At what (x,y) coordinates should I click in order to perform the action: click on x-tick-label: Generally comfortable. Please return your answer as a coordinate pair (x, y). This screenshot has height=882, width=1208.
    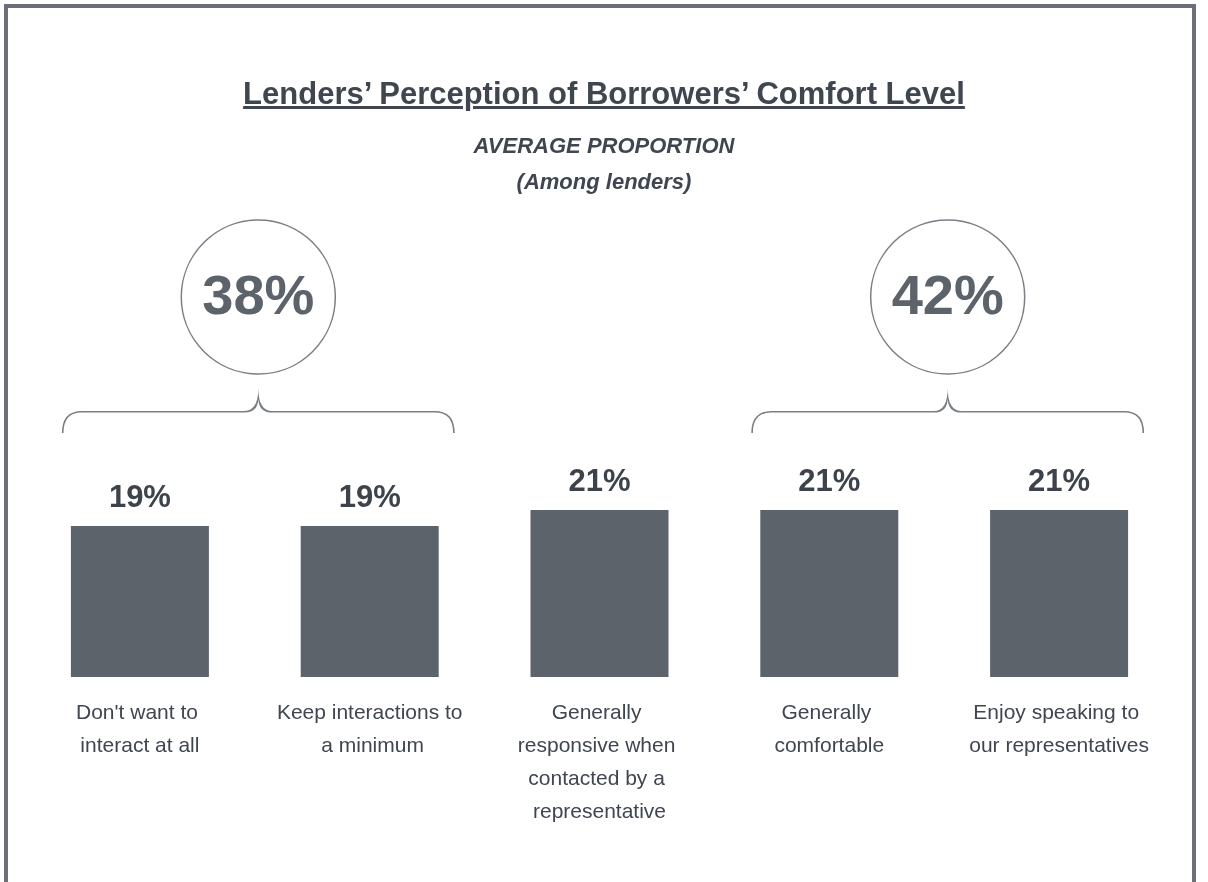
    Looking at the image, I should click on (829, 728).